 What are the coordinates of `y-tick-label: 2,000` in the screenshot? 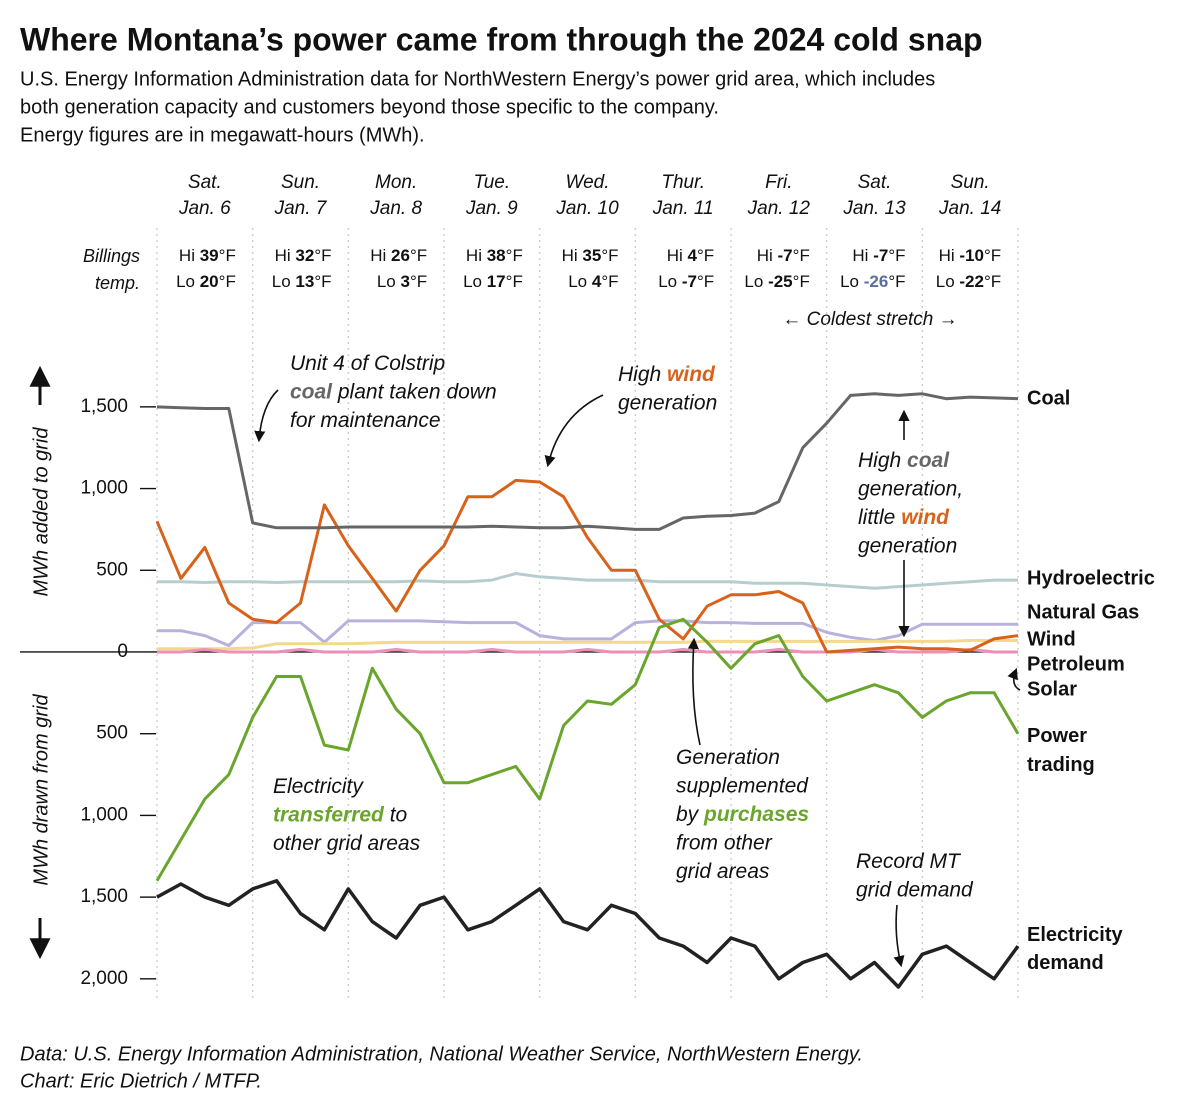 It's located at (104, 978).